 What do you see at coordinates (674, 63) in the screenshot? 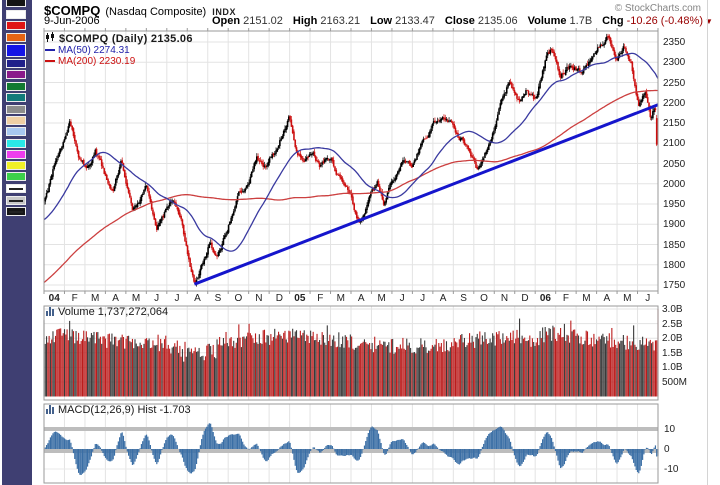
I see `price-y-tick-label: 2300` at bounding box center [674, 63].